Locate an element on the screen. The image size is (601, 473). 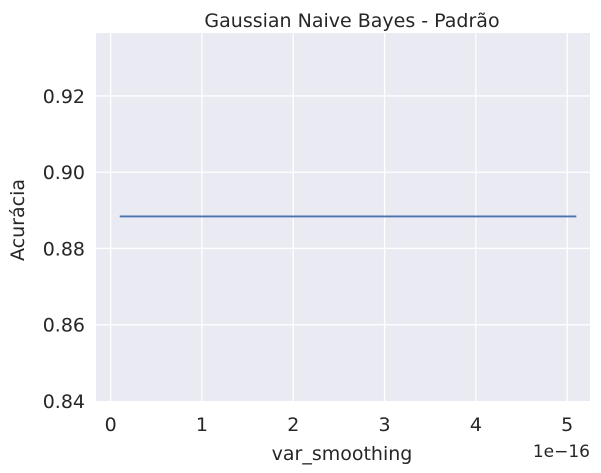
x-tick-label: 1 is located at coordinates (202, 425).